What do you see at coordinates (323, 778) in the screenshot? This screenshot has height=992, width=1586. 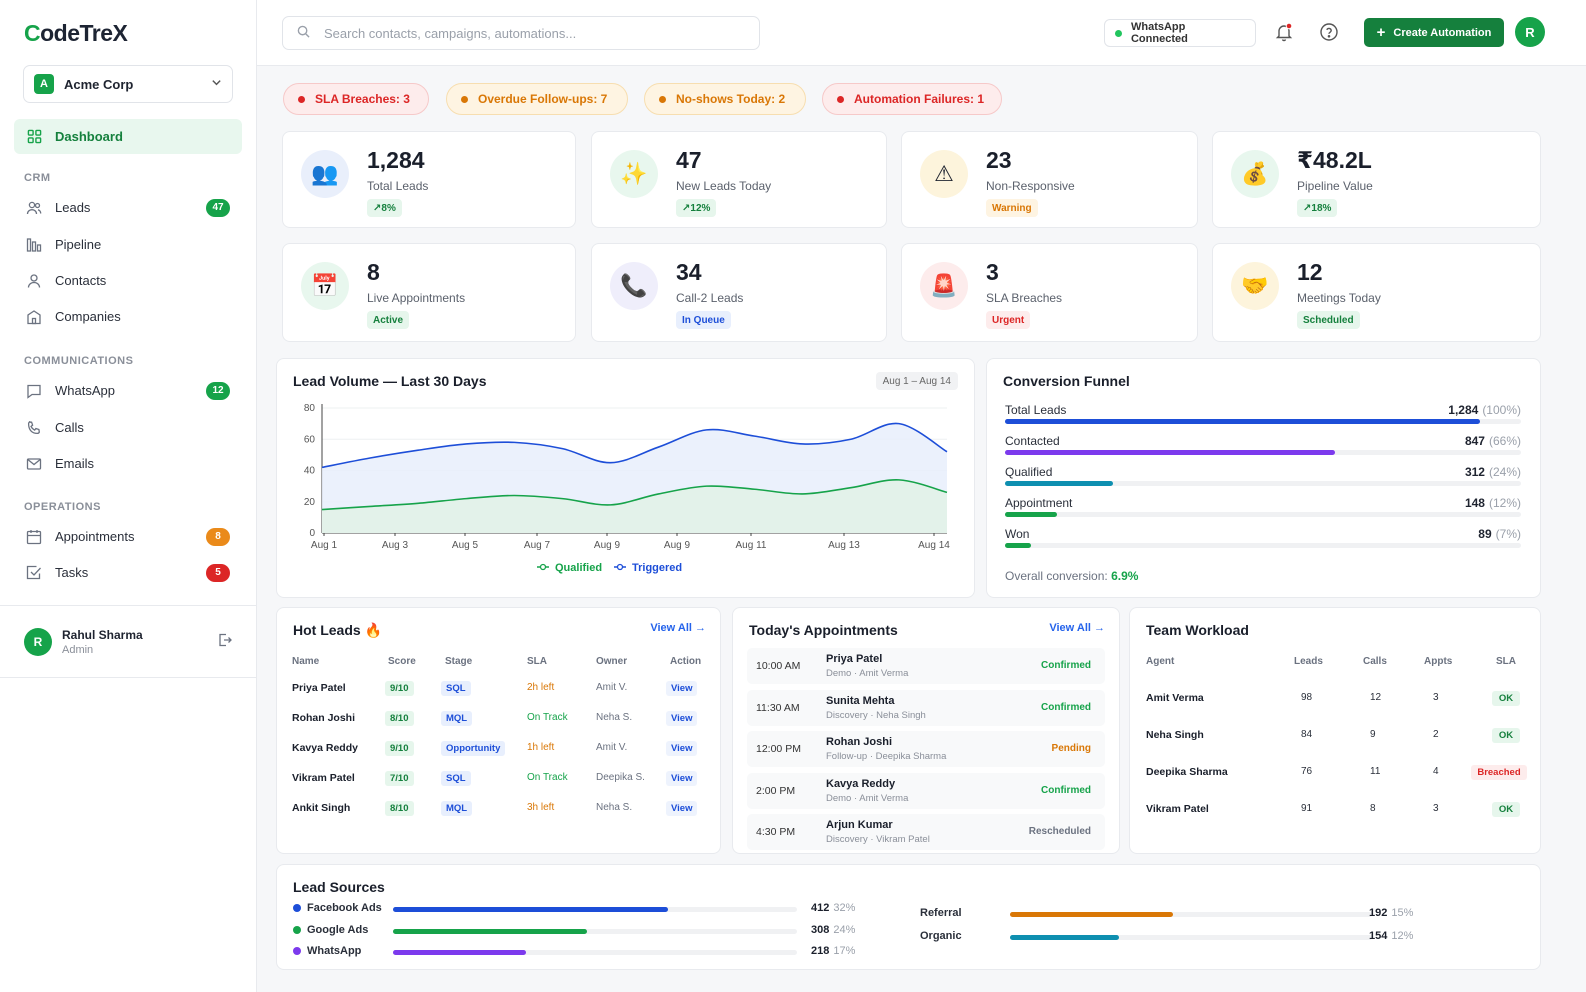 I see `lead-name: Vikram Patel` at bounding box center [323, 778].